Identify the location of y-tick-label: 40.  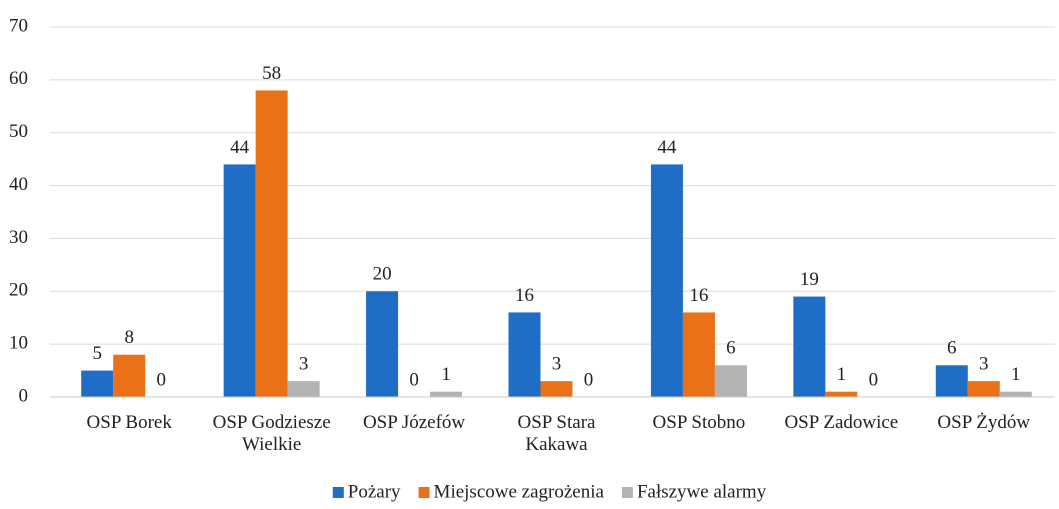
(18, 184).